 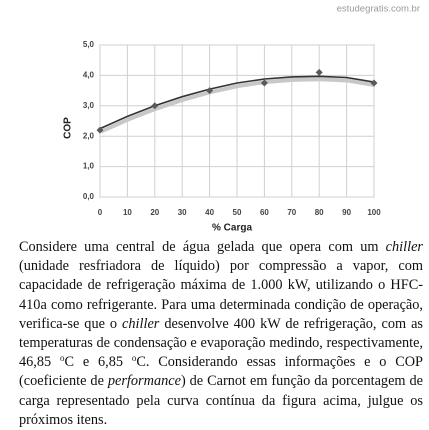 I want to click on text-run: performance, so click(x=144, y=381).